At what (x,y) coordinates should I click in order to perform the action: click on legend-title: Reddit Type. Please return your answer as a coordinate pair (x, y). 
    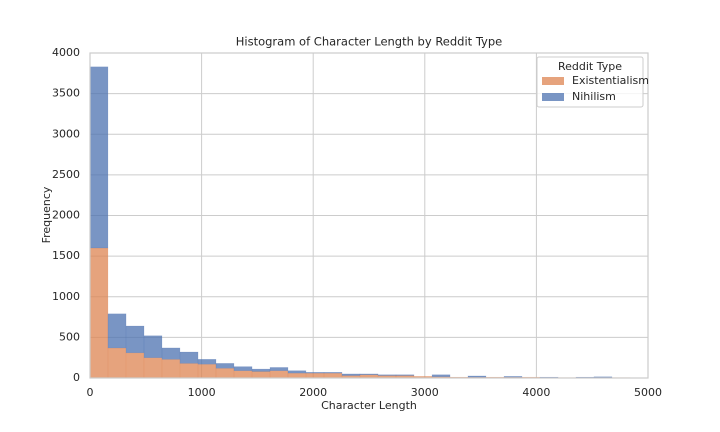
    Looking at the image, I should click on (590, 66).